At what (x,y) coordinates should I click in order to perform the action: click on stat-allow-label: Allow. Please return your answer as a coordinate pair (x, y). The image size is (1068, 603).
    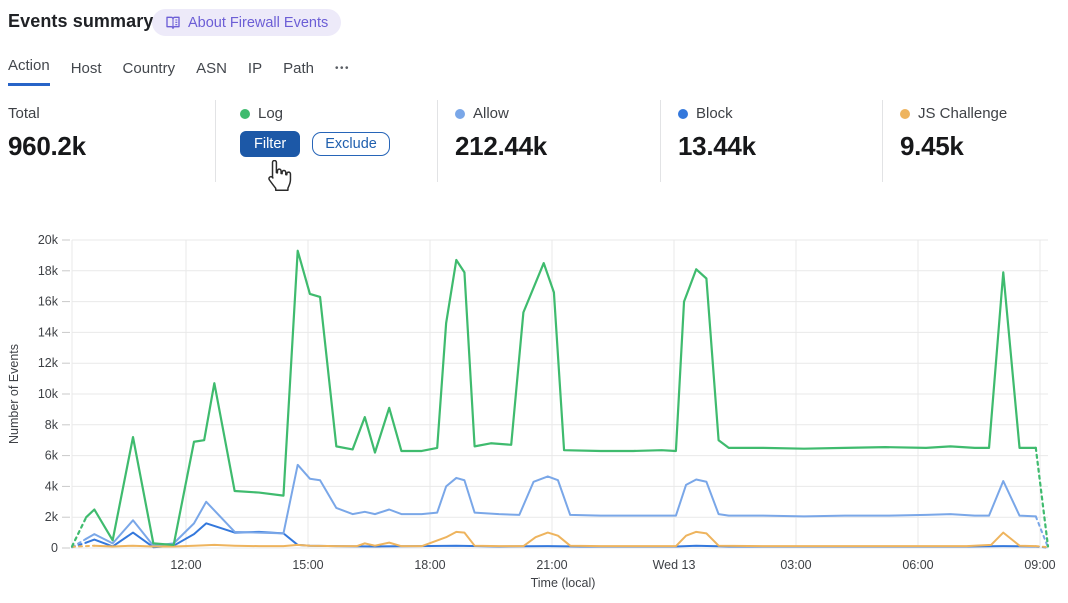
    Looking at the image, I should click on (491, 113).